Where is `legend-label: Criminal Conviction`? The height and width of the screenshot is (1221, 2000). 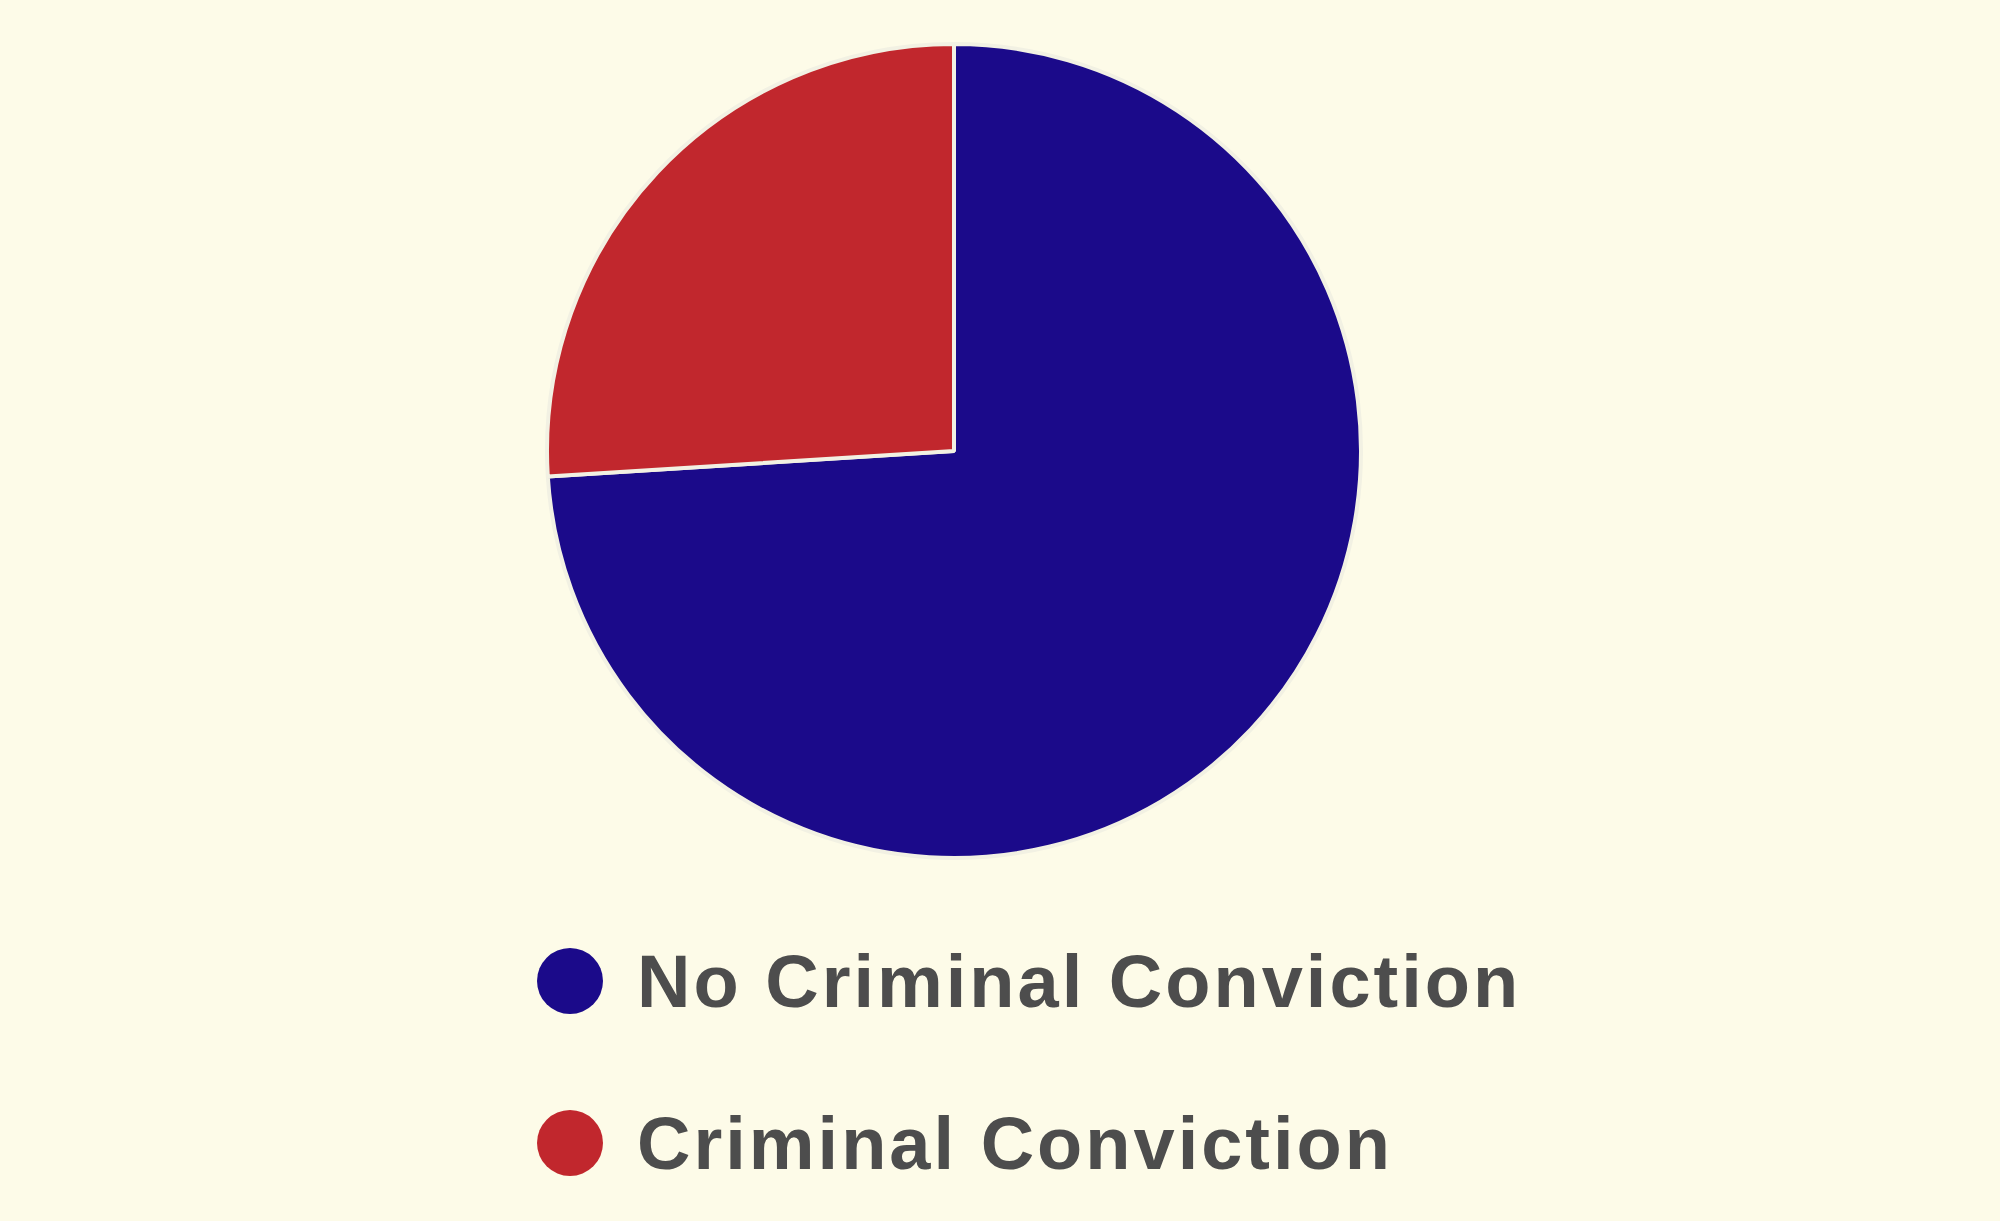
legend-label: Criminal Conviction is located at coordinates (1015, 1143).